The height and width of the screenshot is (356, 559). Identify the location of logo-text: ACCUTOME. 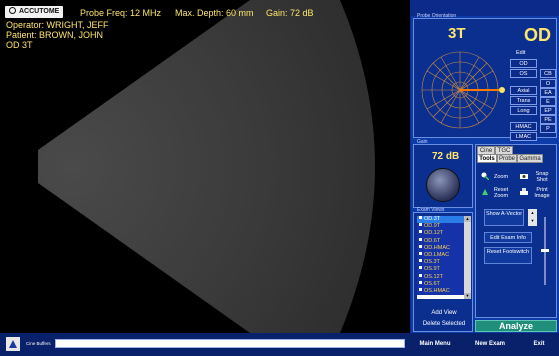
(39, 11).